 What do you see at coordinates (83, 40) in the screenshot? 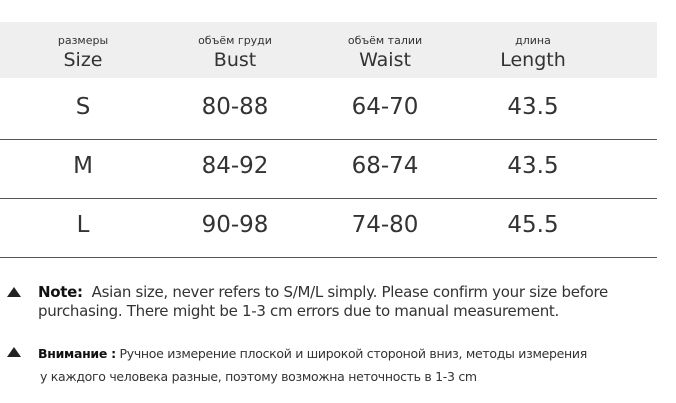
I see `header-ru: размеры` at bounding box center [83, 40].